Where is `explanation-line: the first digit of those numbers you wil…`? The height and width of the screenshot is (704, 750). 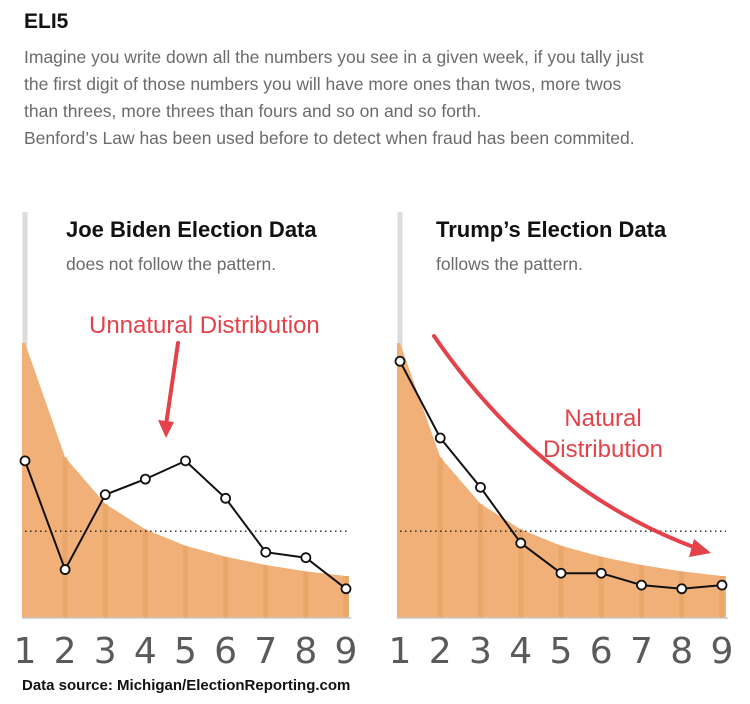 explanation-line: the first digit of those numbers you wil… is located at coordinates (323, 84).